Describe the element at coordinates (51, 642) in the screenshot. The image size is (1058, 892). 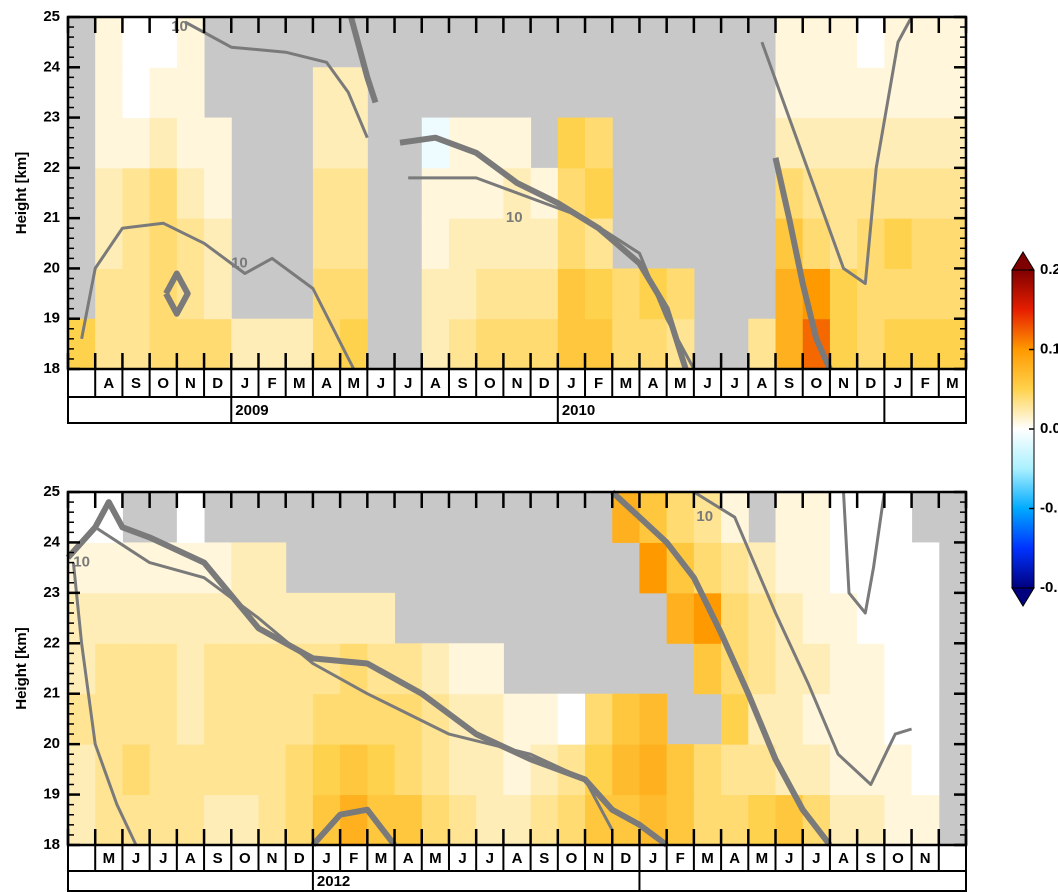
I see `y-tick-label: 22` at that location.